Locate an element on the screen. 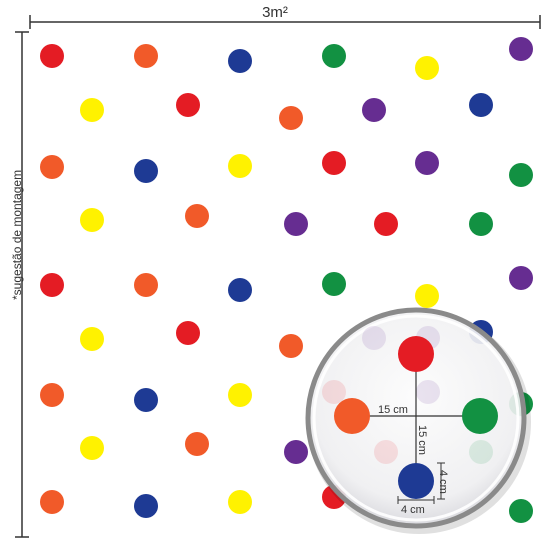 This screenshot has width=550, height=550. dot-height-label: 4 cm is located at coordinates (443, 482).